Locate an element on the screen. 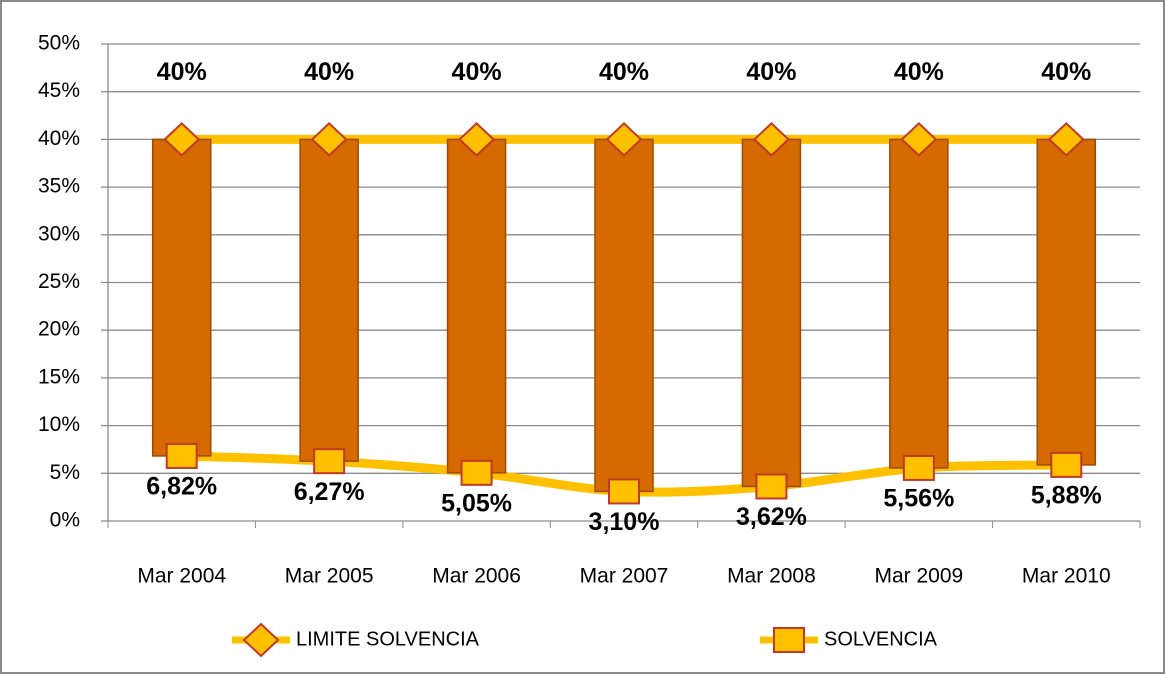 Image resolution: width=1166 pixels, height=675 pixels. y-tick-label: 30% is located at coordinates (59, 233).